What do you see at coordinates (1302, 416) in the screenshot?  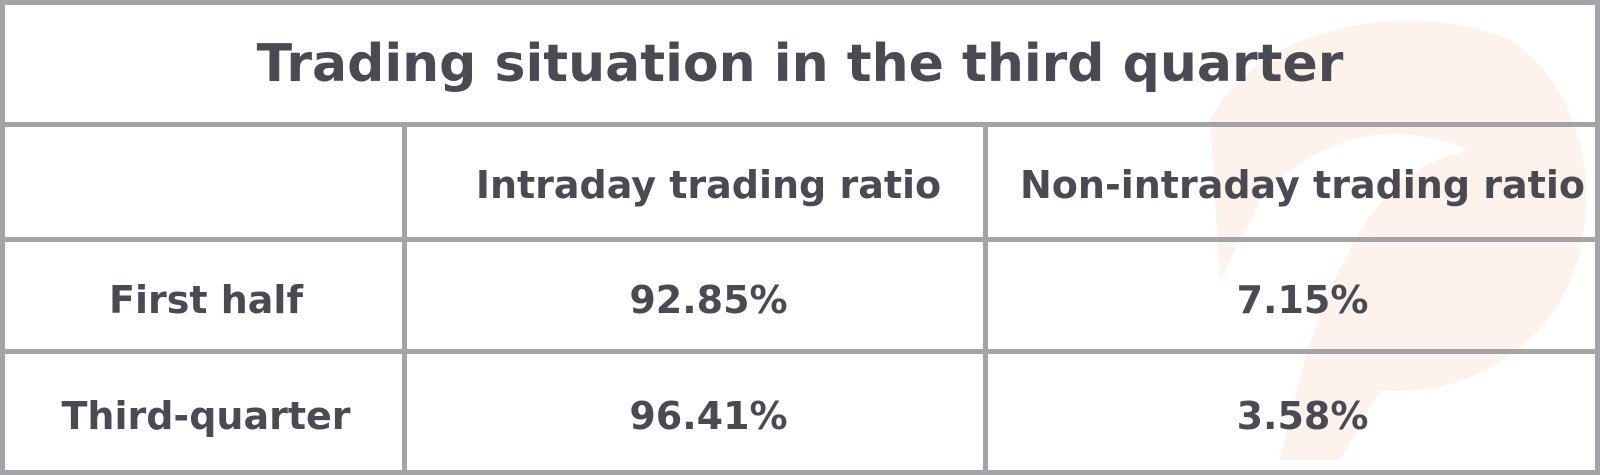 I see `table-cell: 3.58%` at bounding box center [1302, 416].